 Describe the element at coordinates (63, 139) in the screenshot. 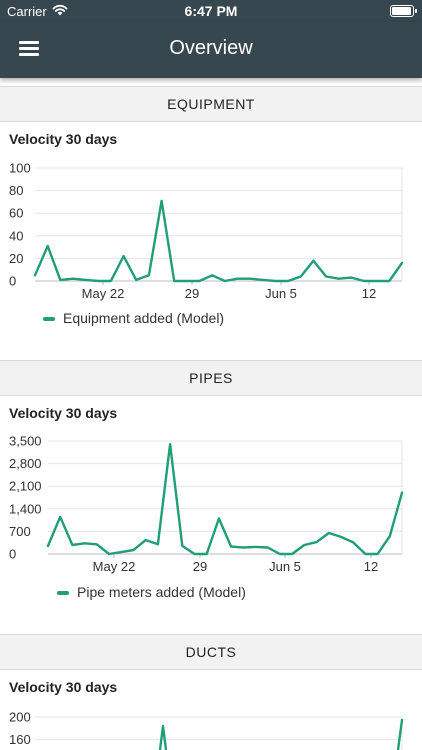

I see `chart-title-equipment: Velocity 30 days` at that location.